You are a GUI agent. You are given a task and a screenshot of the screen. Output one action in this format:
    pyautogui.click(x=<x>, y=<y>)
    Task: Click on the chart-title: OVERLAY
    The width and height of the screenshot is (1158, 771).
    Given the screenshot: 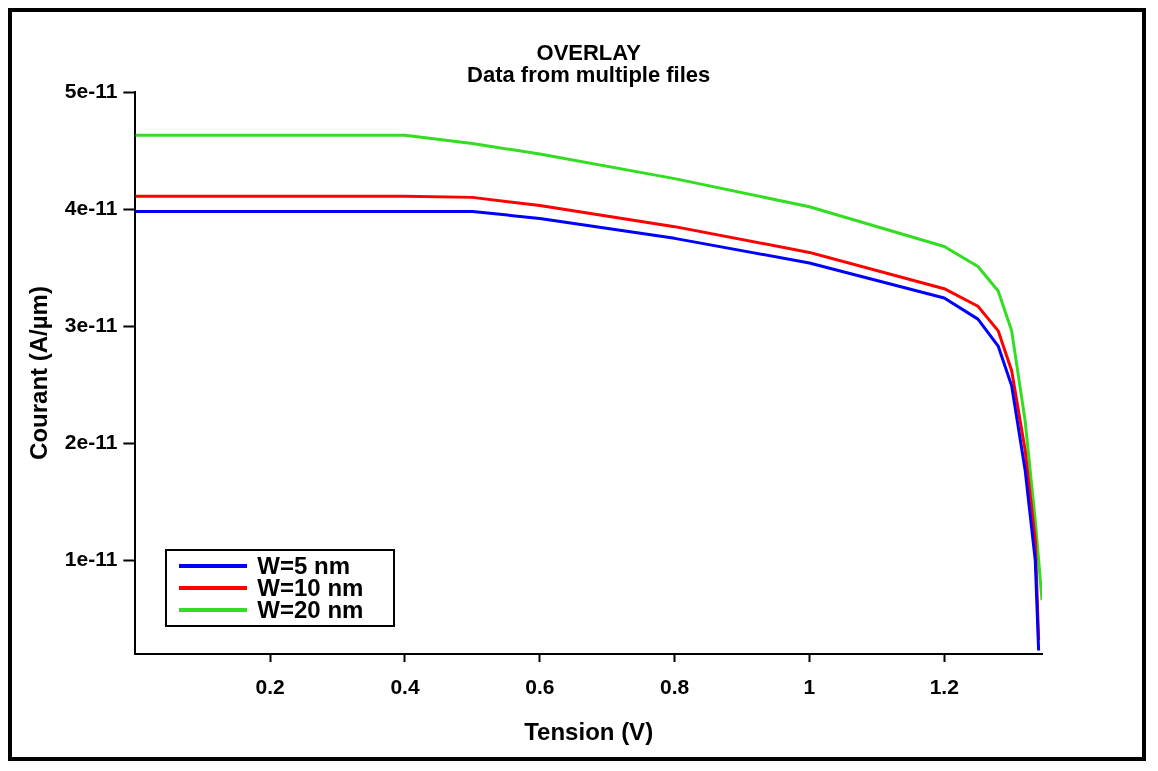 What is the action you would take?
    pyautogui.click(x=589, y=52)
    